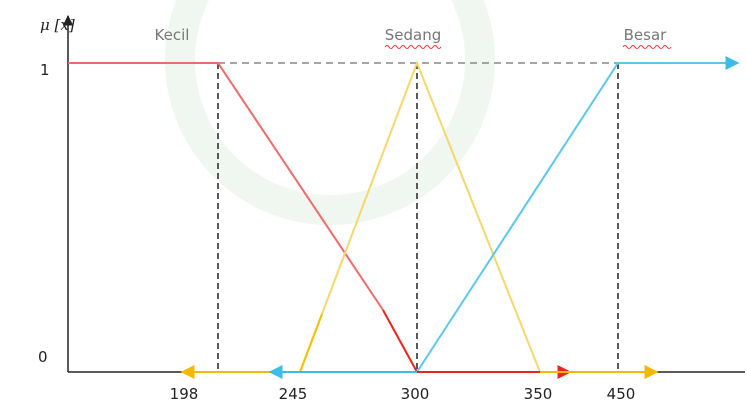  Describe the element at coordinates (184, 394) in the screenshot. I see `x-tick-label: 198` at that location.